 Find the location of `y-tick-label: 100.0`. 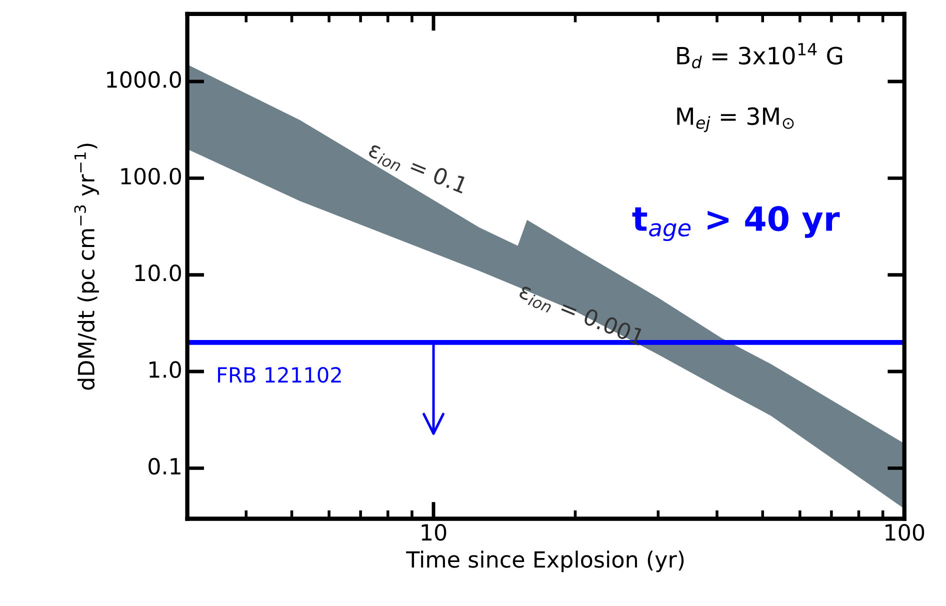

y-tick-label: 100.0 is located at coordinates (151, 176).